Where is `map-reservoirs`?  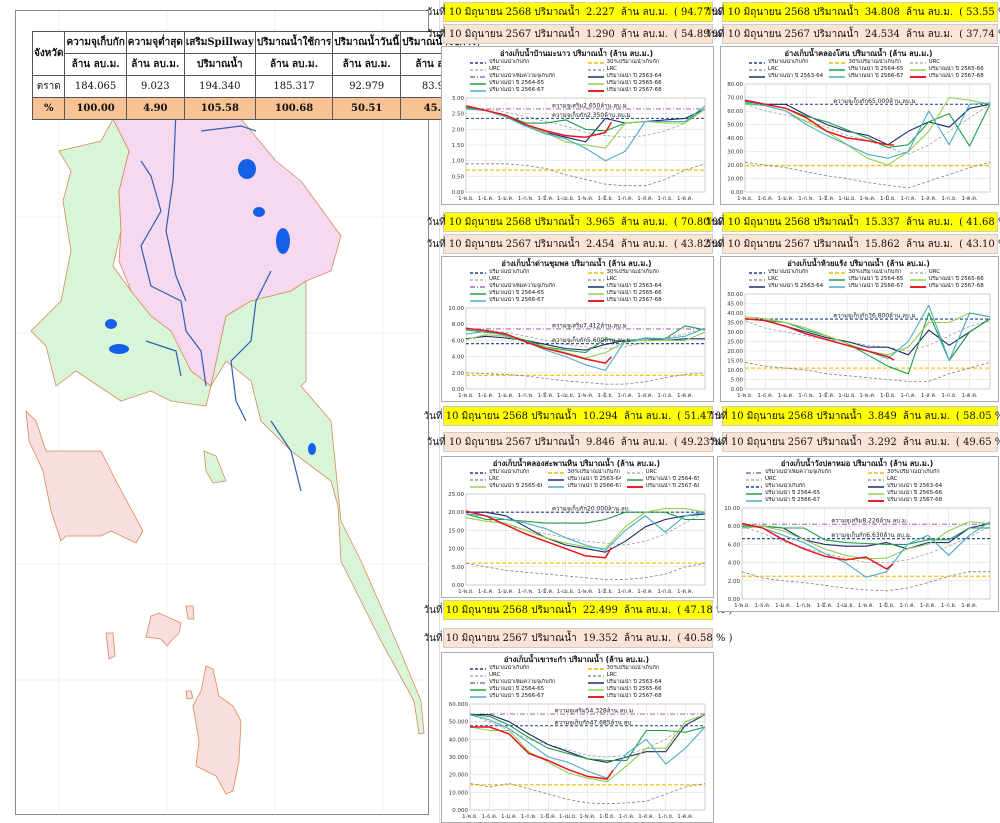 map-reservoirs is located at coordinates (210, 307).